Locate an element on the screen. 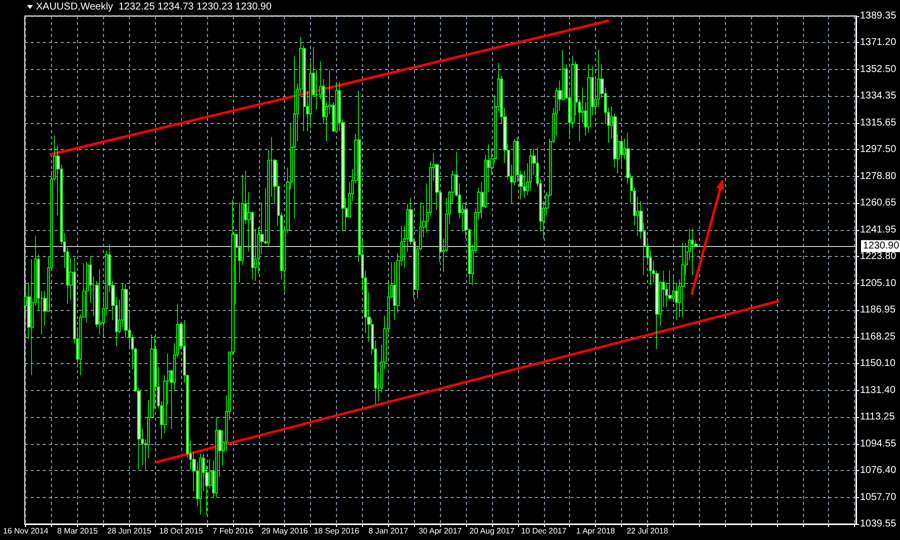 The width and height of the screenshot is (900, 540). y-tick-label: 1150.10 is located at coordinates (878, 363).